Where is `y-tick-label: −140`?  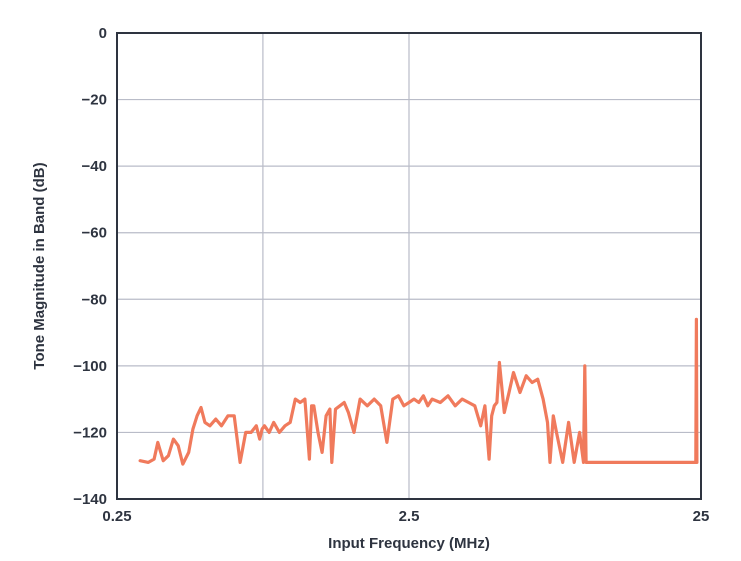
y-tick-label: −140 is located at coordinates (90, 499).